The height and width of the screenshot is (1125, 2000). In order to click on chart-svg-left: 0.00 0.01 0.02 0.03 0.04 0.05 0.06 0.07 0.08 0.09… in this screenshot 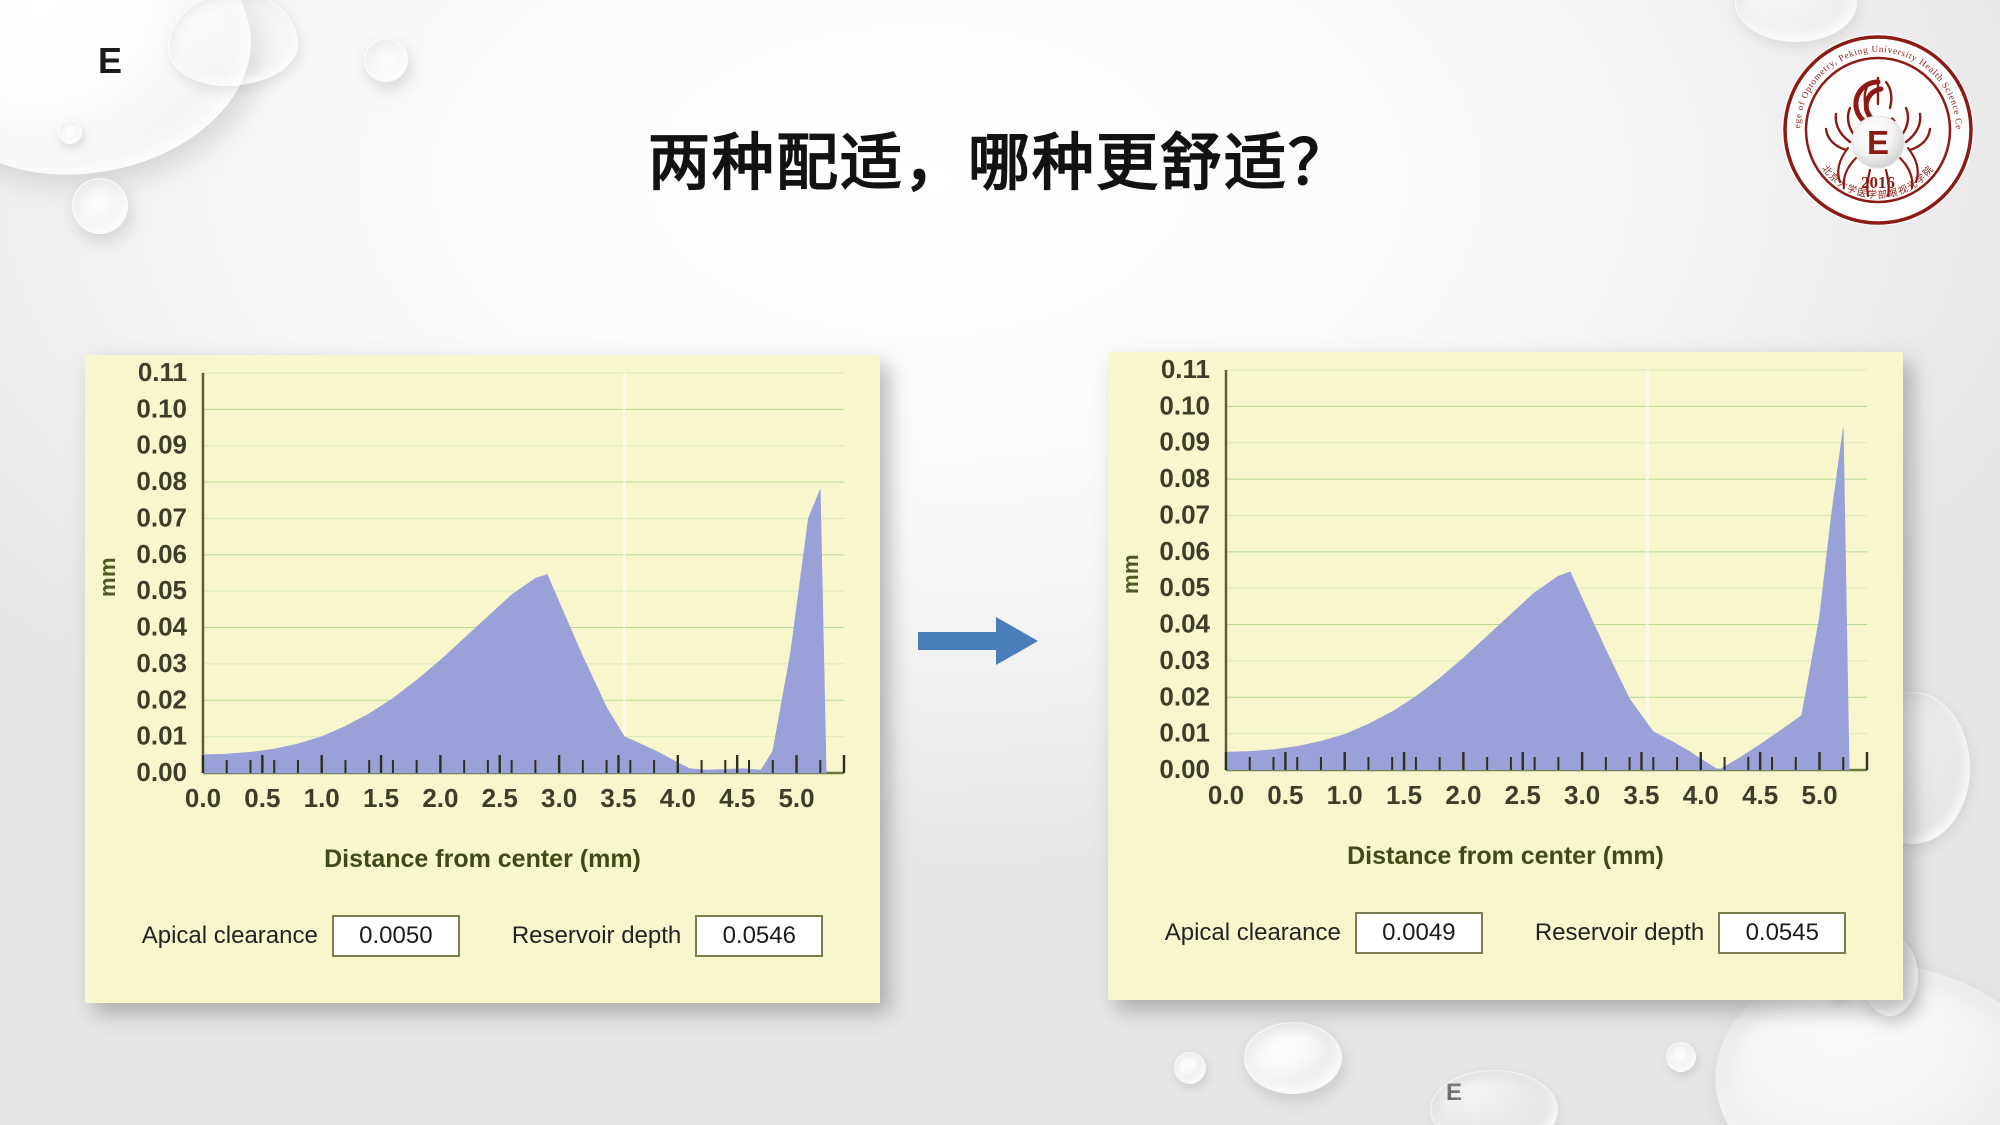, I will do `click(491, 585)`.